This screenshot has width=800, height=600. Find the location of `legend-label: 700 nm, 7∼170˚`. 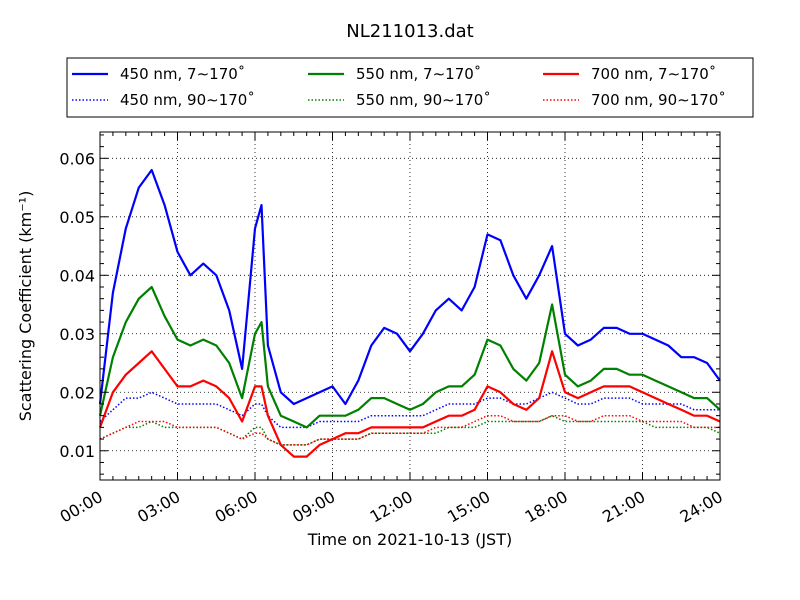

legend-label: 700 nm, 7∼170˚ is located at coordinates (653, 74).